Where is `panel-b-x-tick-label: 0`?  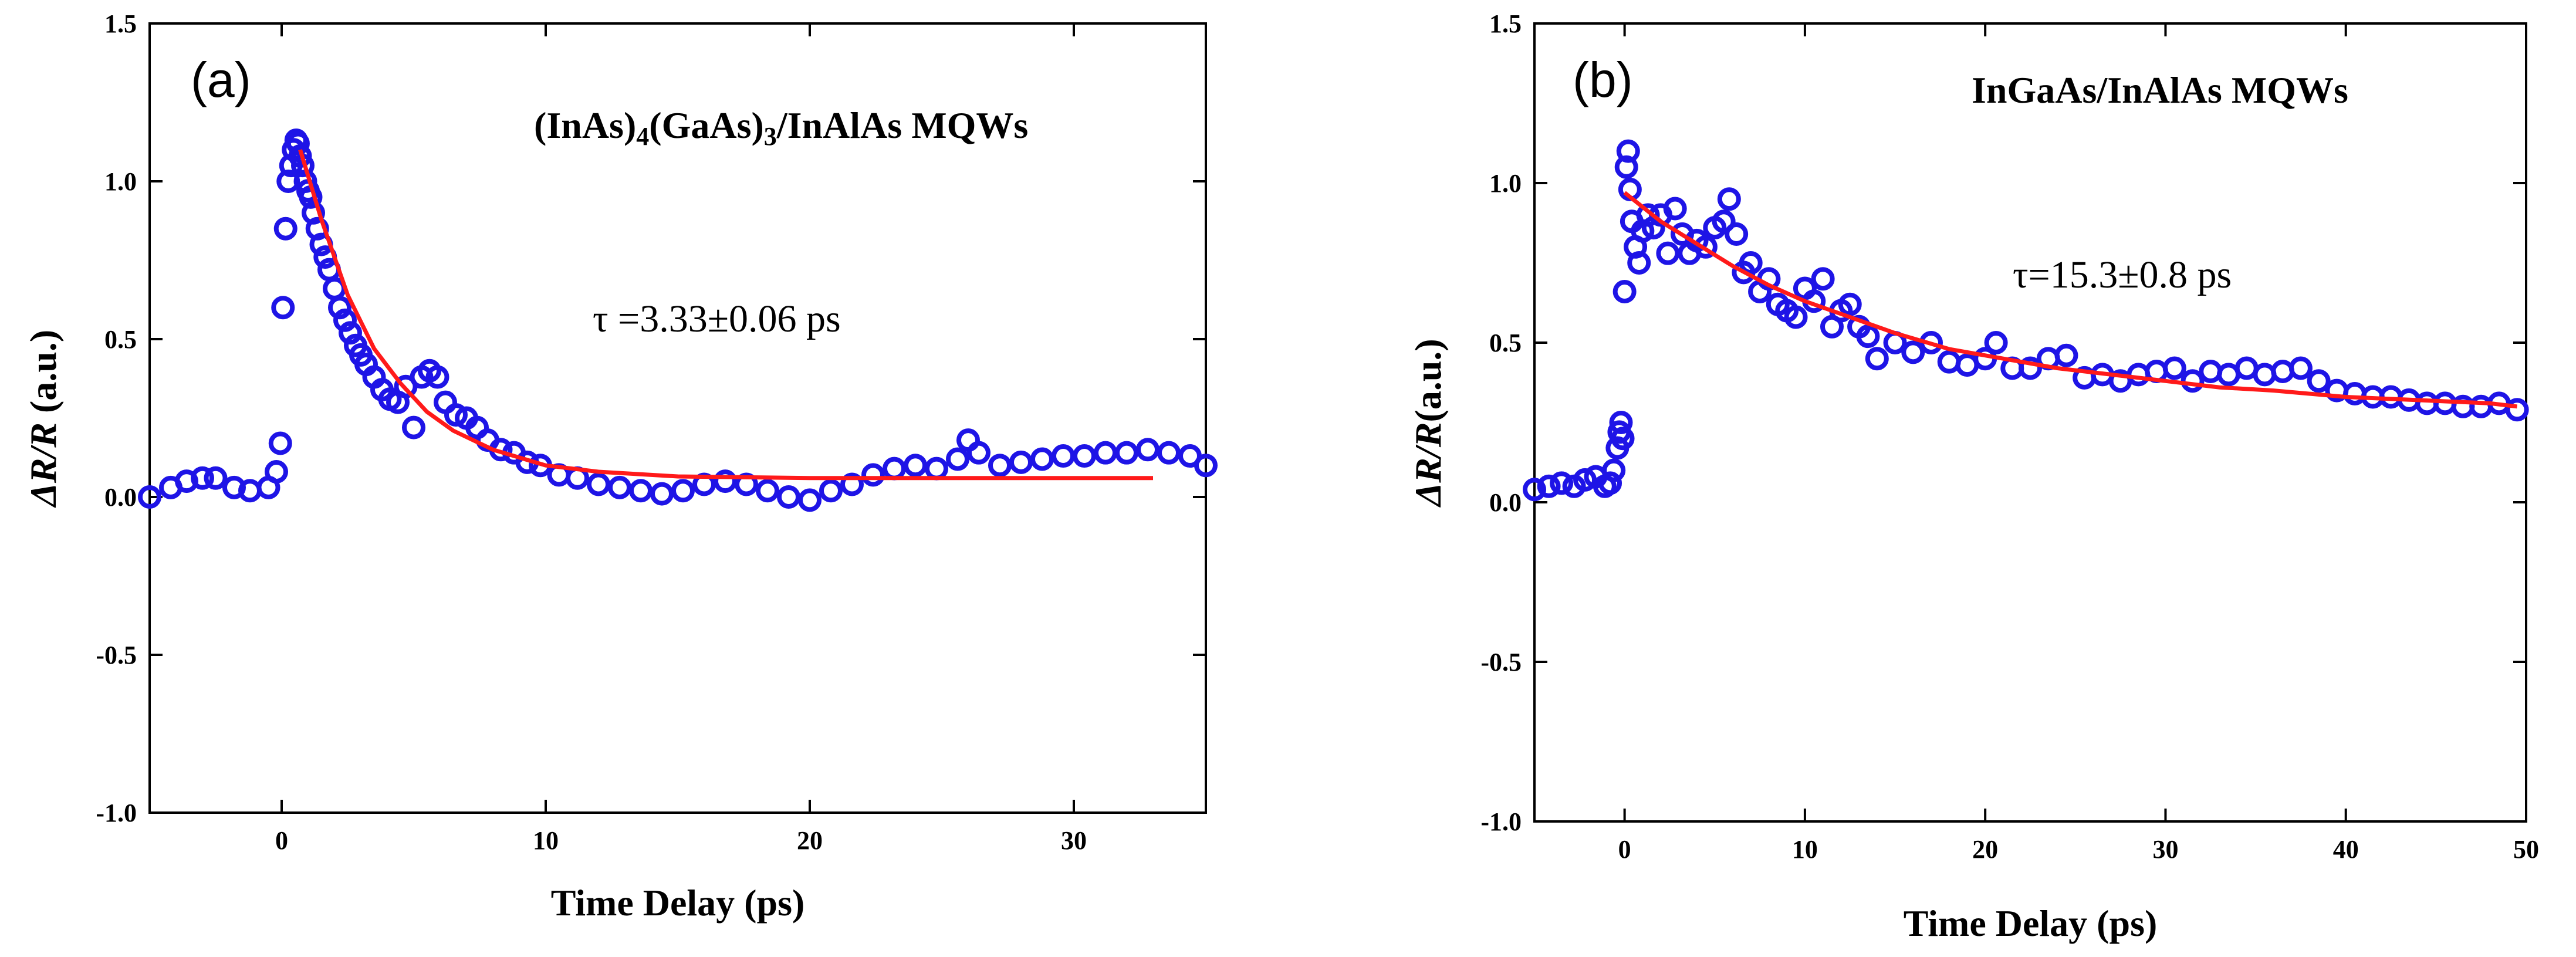
panel-b-x-tick-label: 0 is located at coordinates (1624, 850).